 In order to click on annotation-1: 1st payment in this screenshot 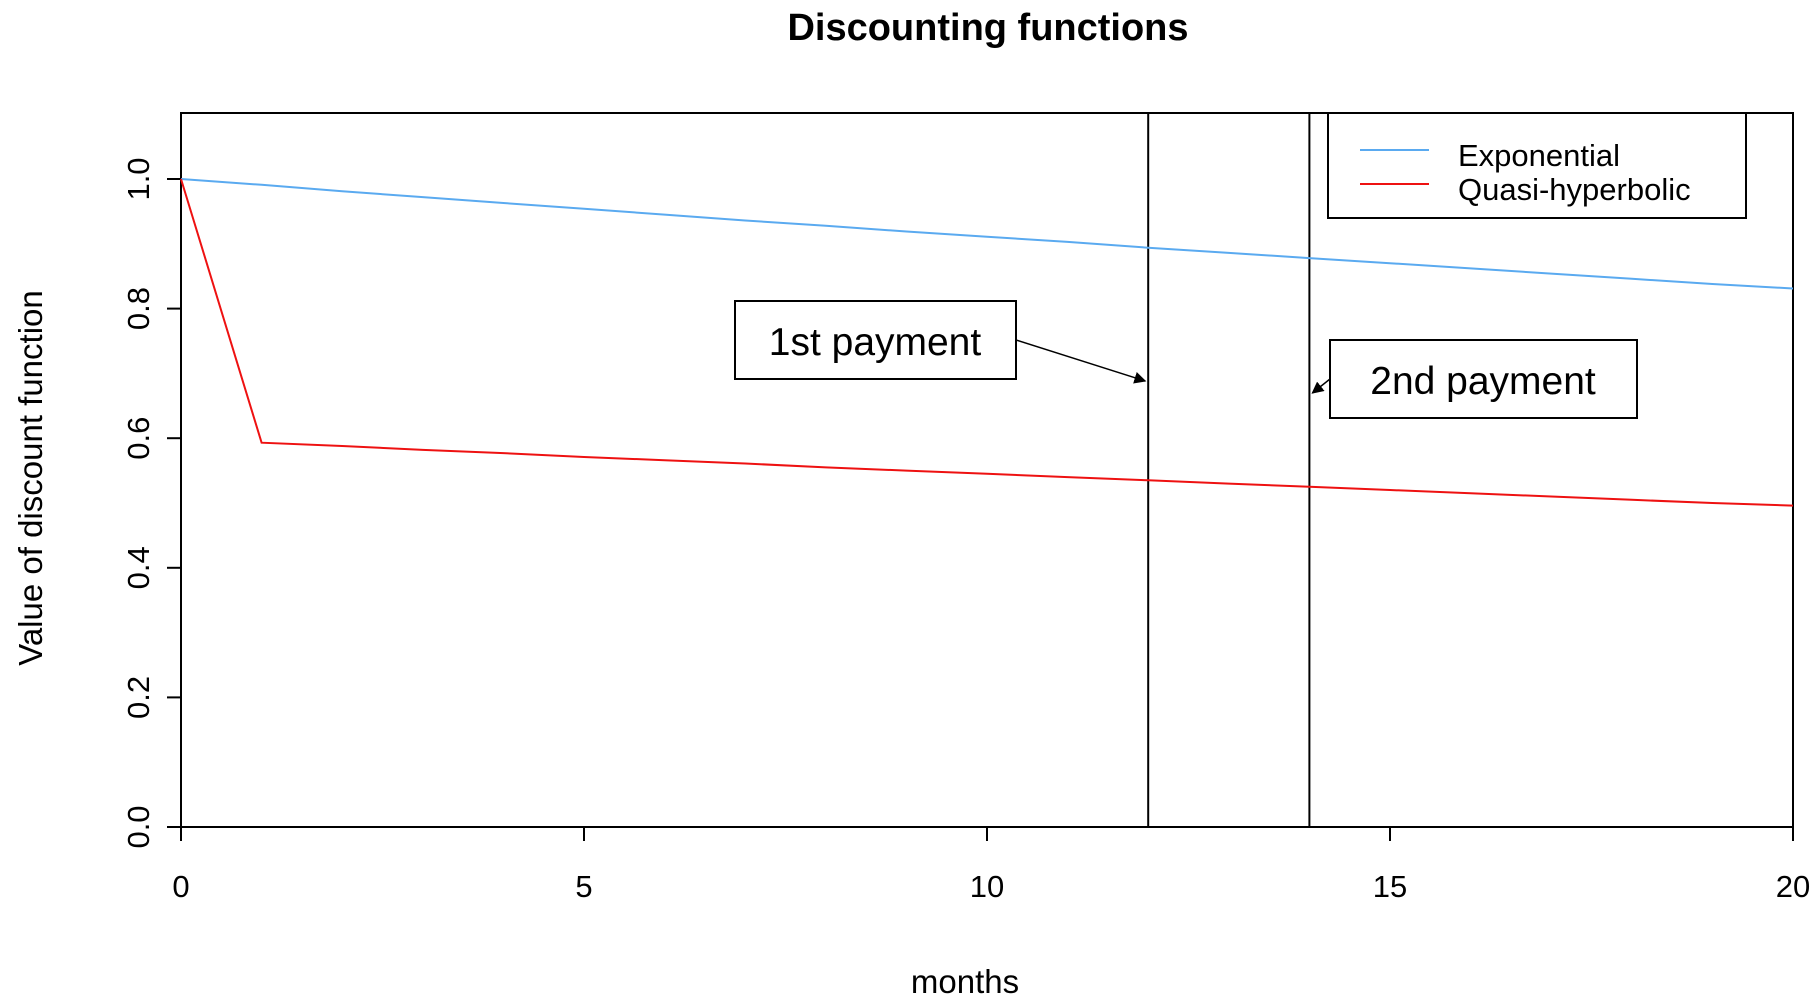, I will do `click(940, 342)`.